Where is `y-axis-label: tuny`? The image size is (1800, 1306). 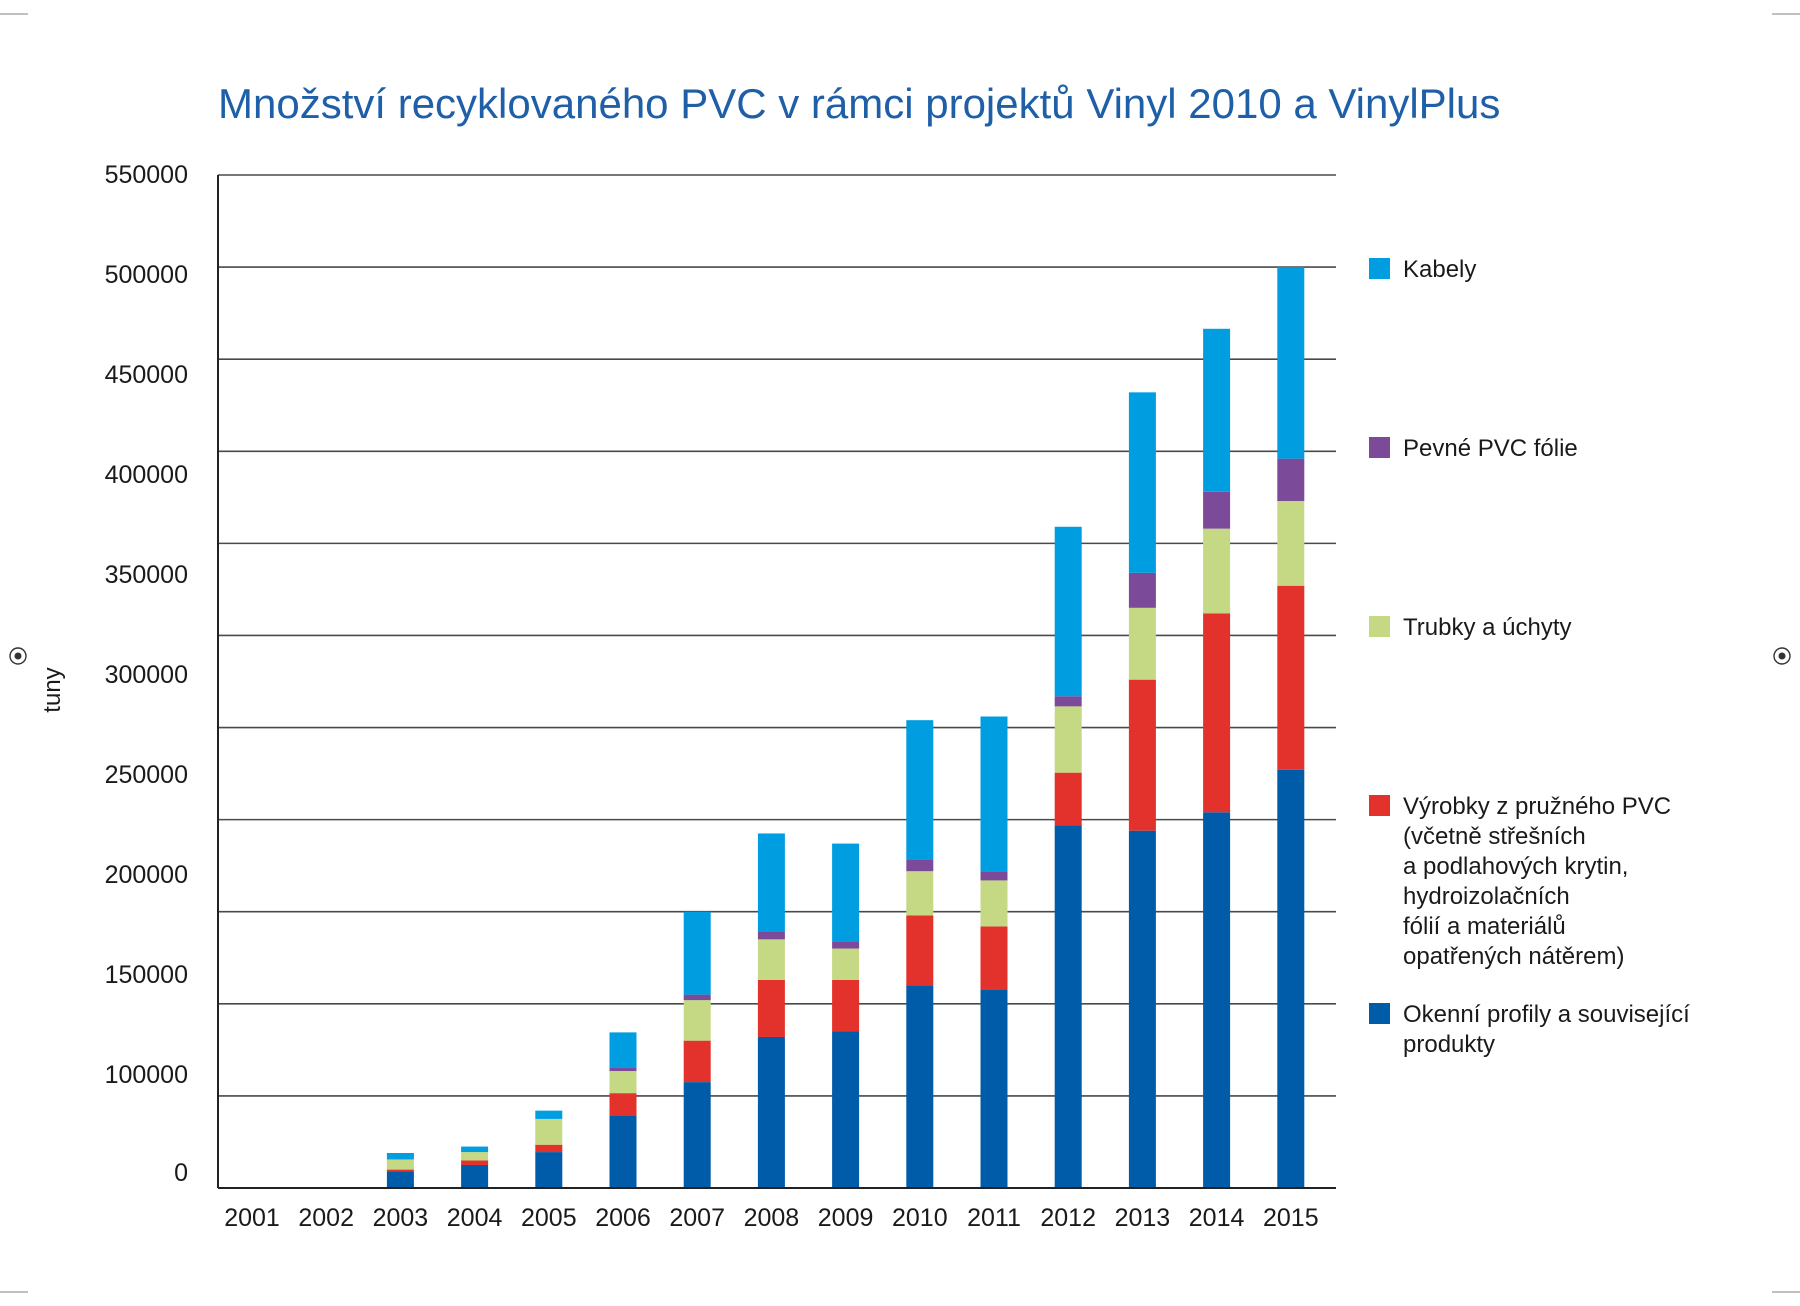 y-axis-label: tuny is located at coordinates (52, 689).